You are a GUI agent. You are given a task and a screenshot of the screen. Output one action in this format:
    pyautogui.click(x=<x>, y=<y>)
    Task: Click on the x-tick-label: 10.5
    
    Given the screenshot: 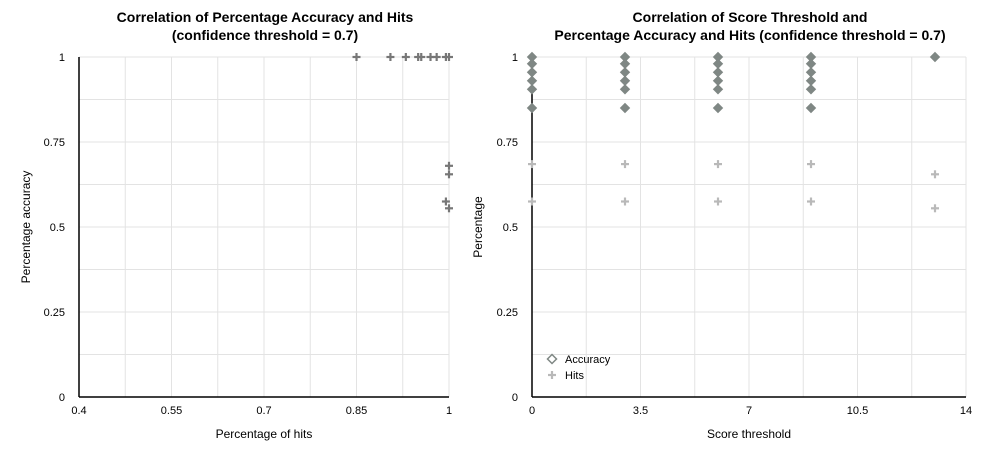 What is the action you would take?
    pyautogui.click(x=857, y=411)
    